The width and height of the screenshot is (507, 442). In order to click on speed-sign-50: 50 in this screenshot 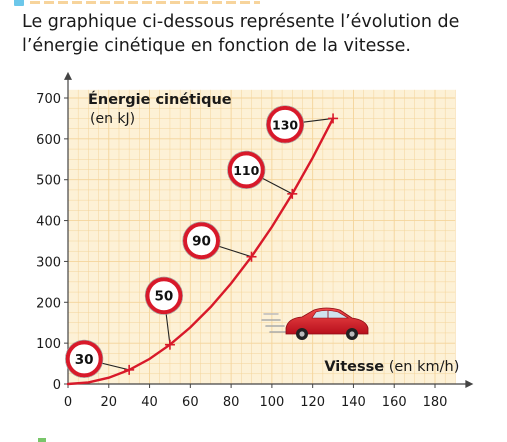, I will do `click(164, 313)`.